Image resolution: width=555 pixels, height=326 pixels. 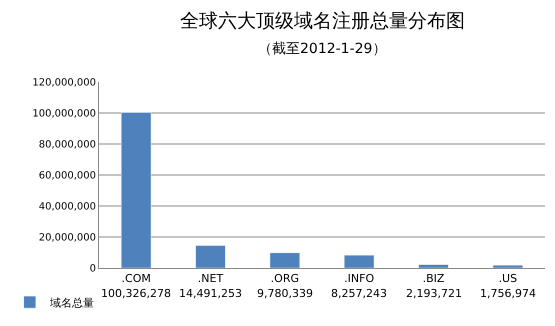 I want to click on y-tick-label: 60,000,000, so click(x=67, y=176).